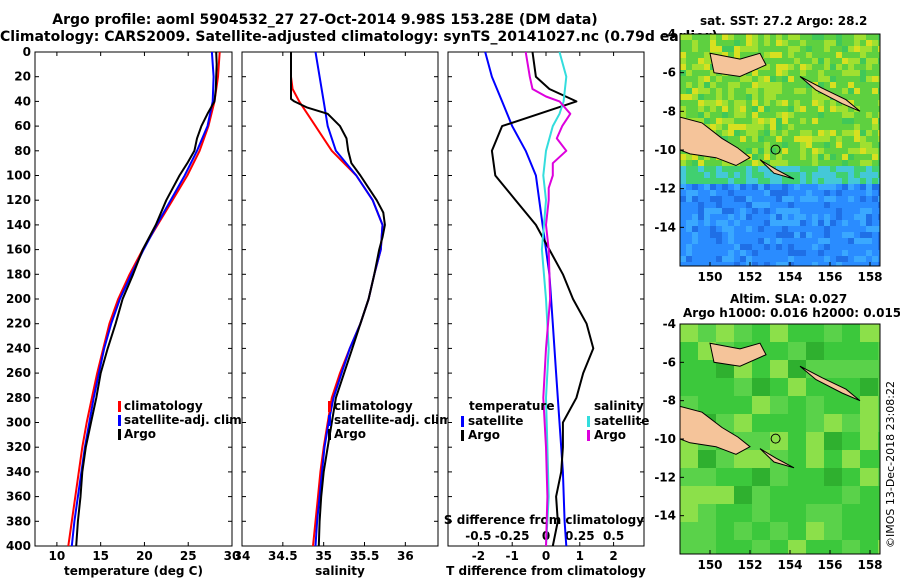  Describe the element at coordinates (232, 556) in the screenshot. I see `panel-temperature-xtick-label: 30` at that location.